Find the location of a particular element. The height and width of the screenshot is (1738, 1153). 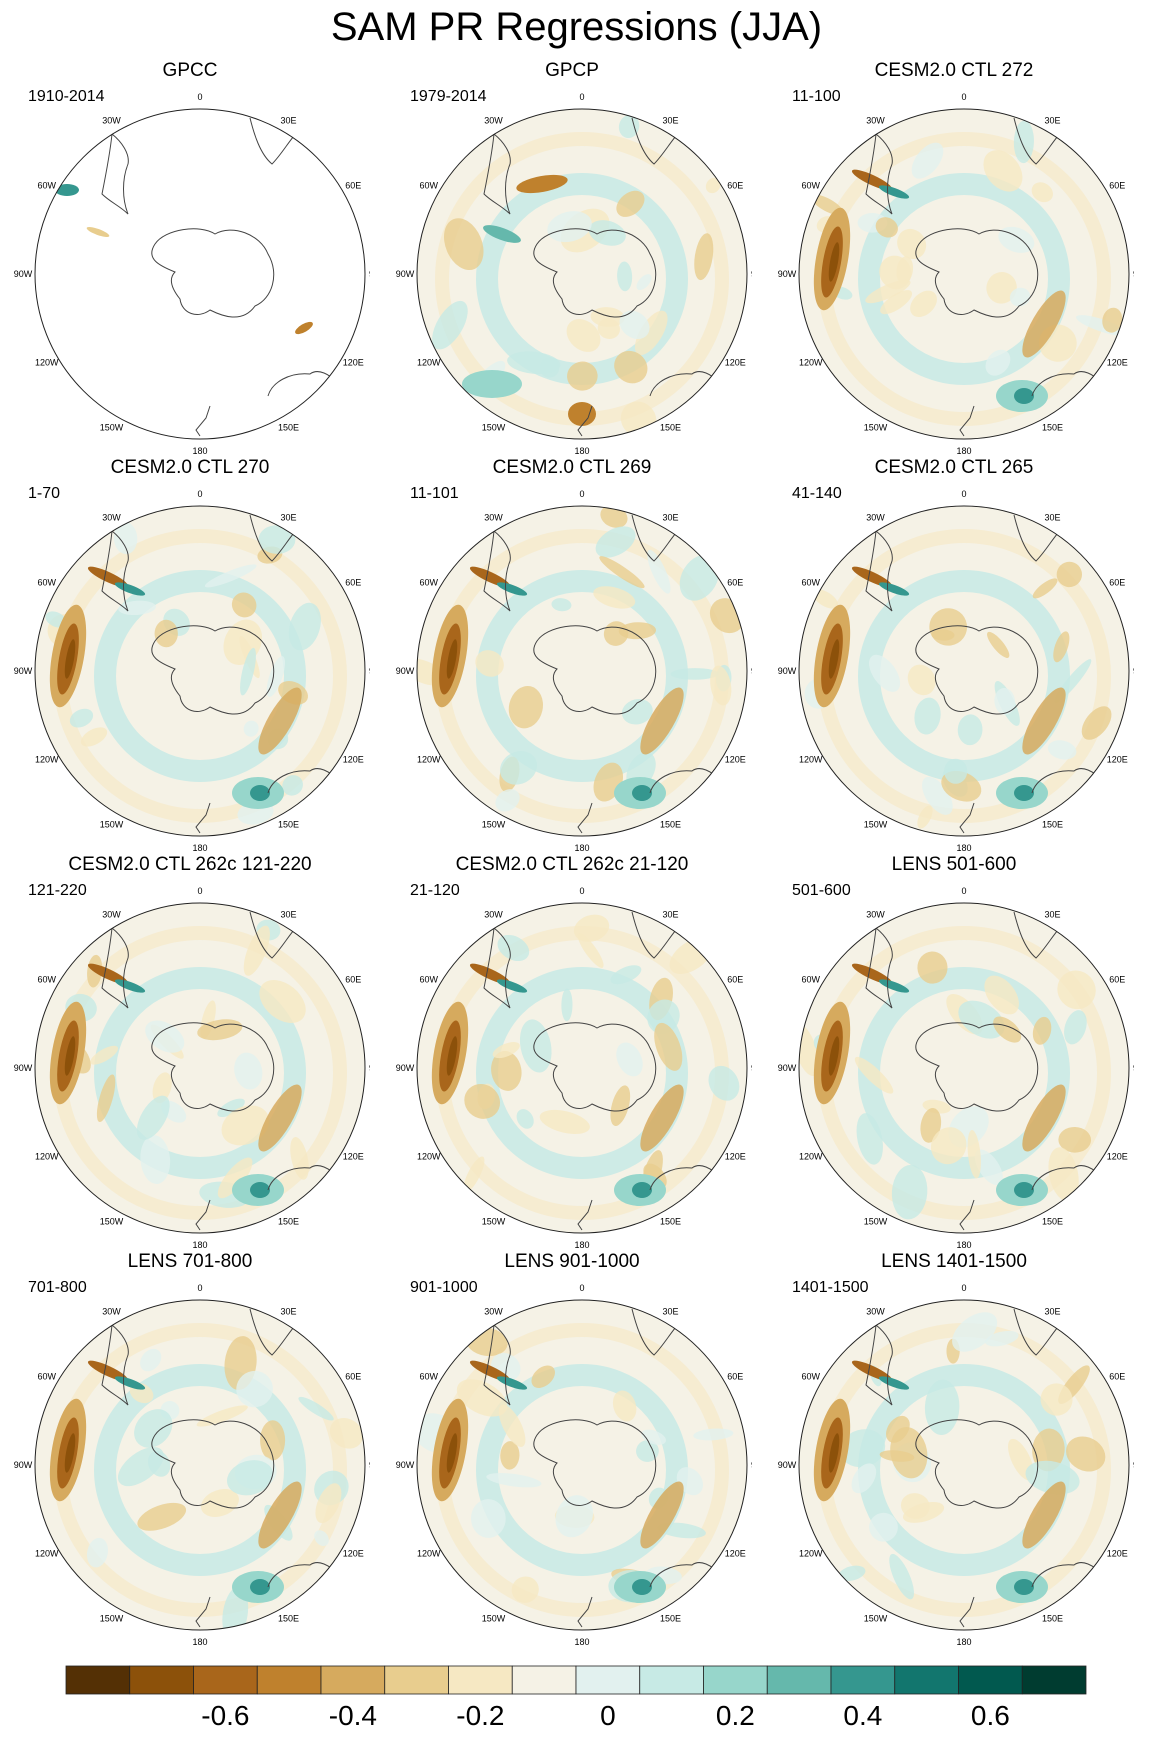

panel-period: 1401-1500 is located at coordinates (830, 1287).